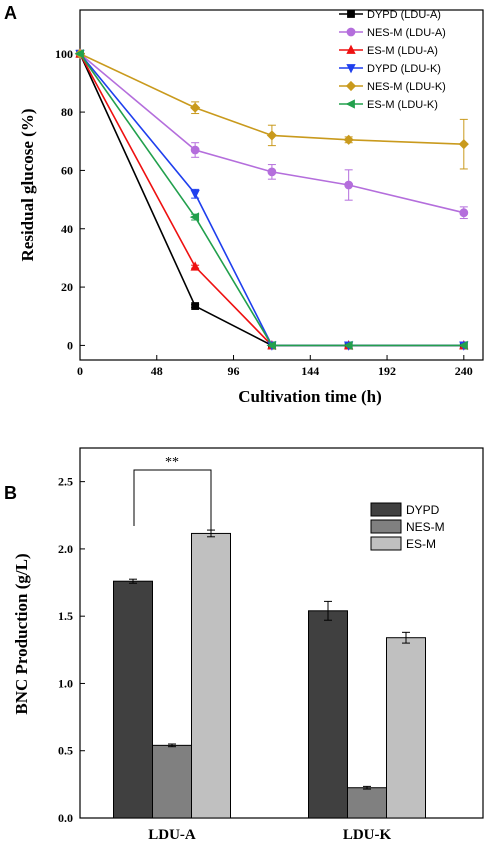 Image resolution: width=498 pixels, height=846 pixels. I want to click on y-tick-label: 2.0, so click(65, 549).